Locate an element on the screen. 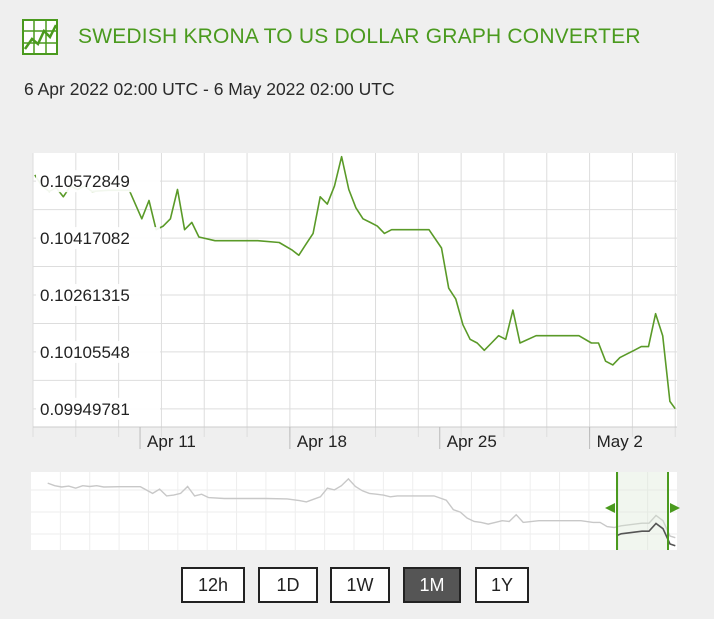 Image resolution: width=714 pixels, height=619 pixels. y-tick-label: 0.10572849 is located at coordinates (98, 181).